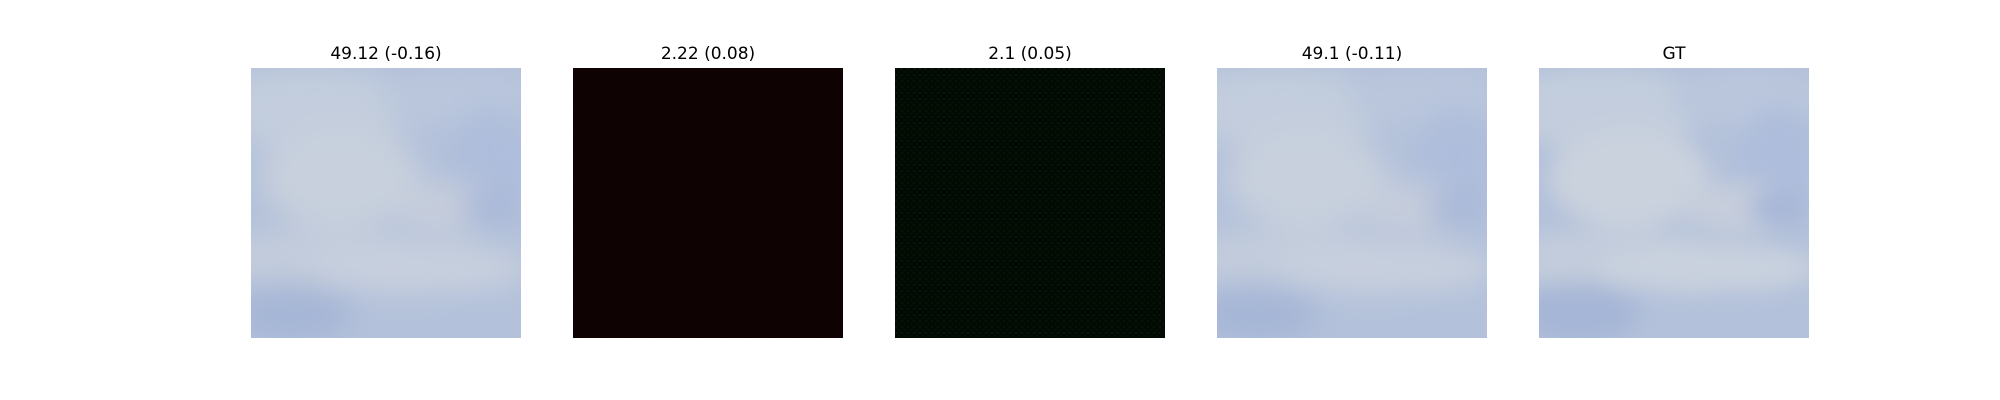  What do you see at coordinates (1352, 54) in the screenshot?
I see `panel-title: 49.1 (-0.11)` at bounding box center [1352, 54].